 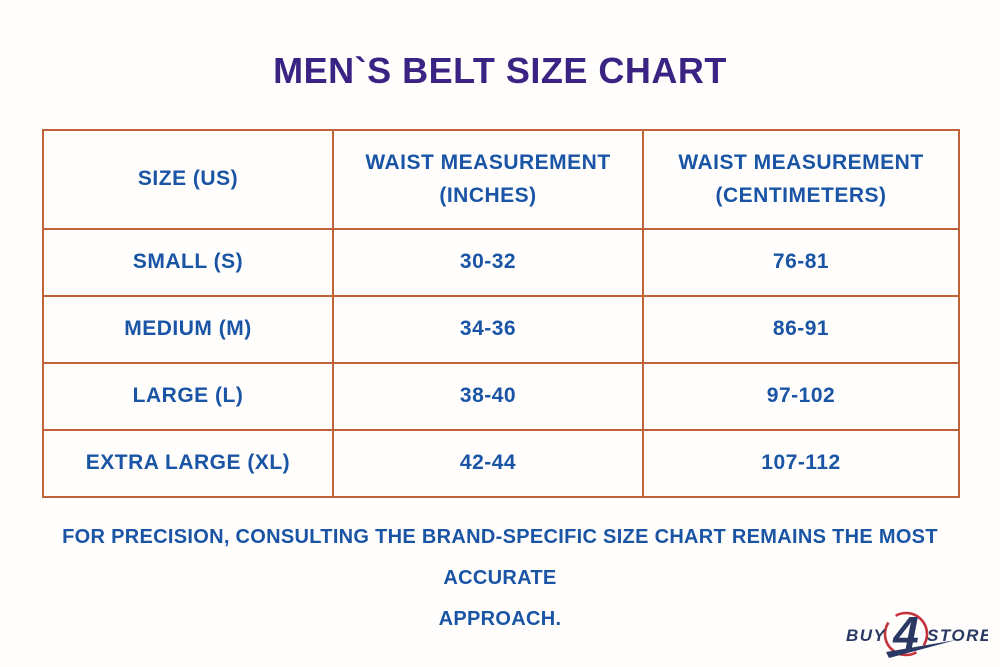 I want to click on cell-centimeters: 107-112, so click(x=801, y=463).